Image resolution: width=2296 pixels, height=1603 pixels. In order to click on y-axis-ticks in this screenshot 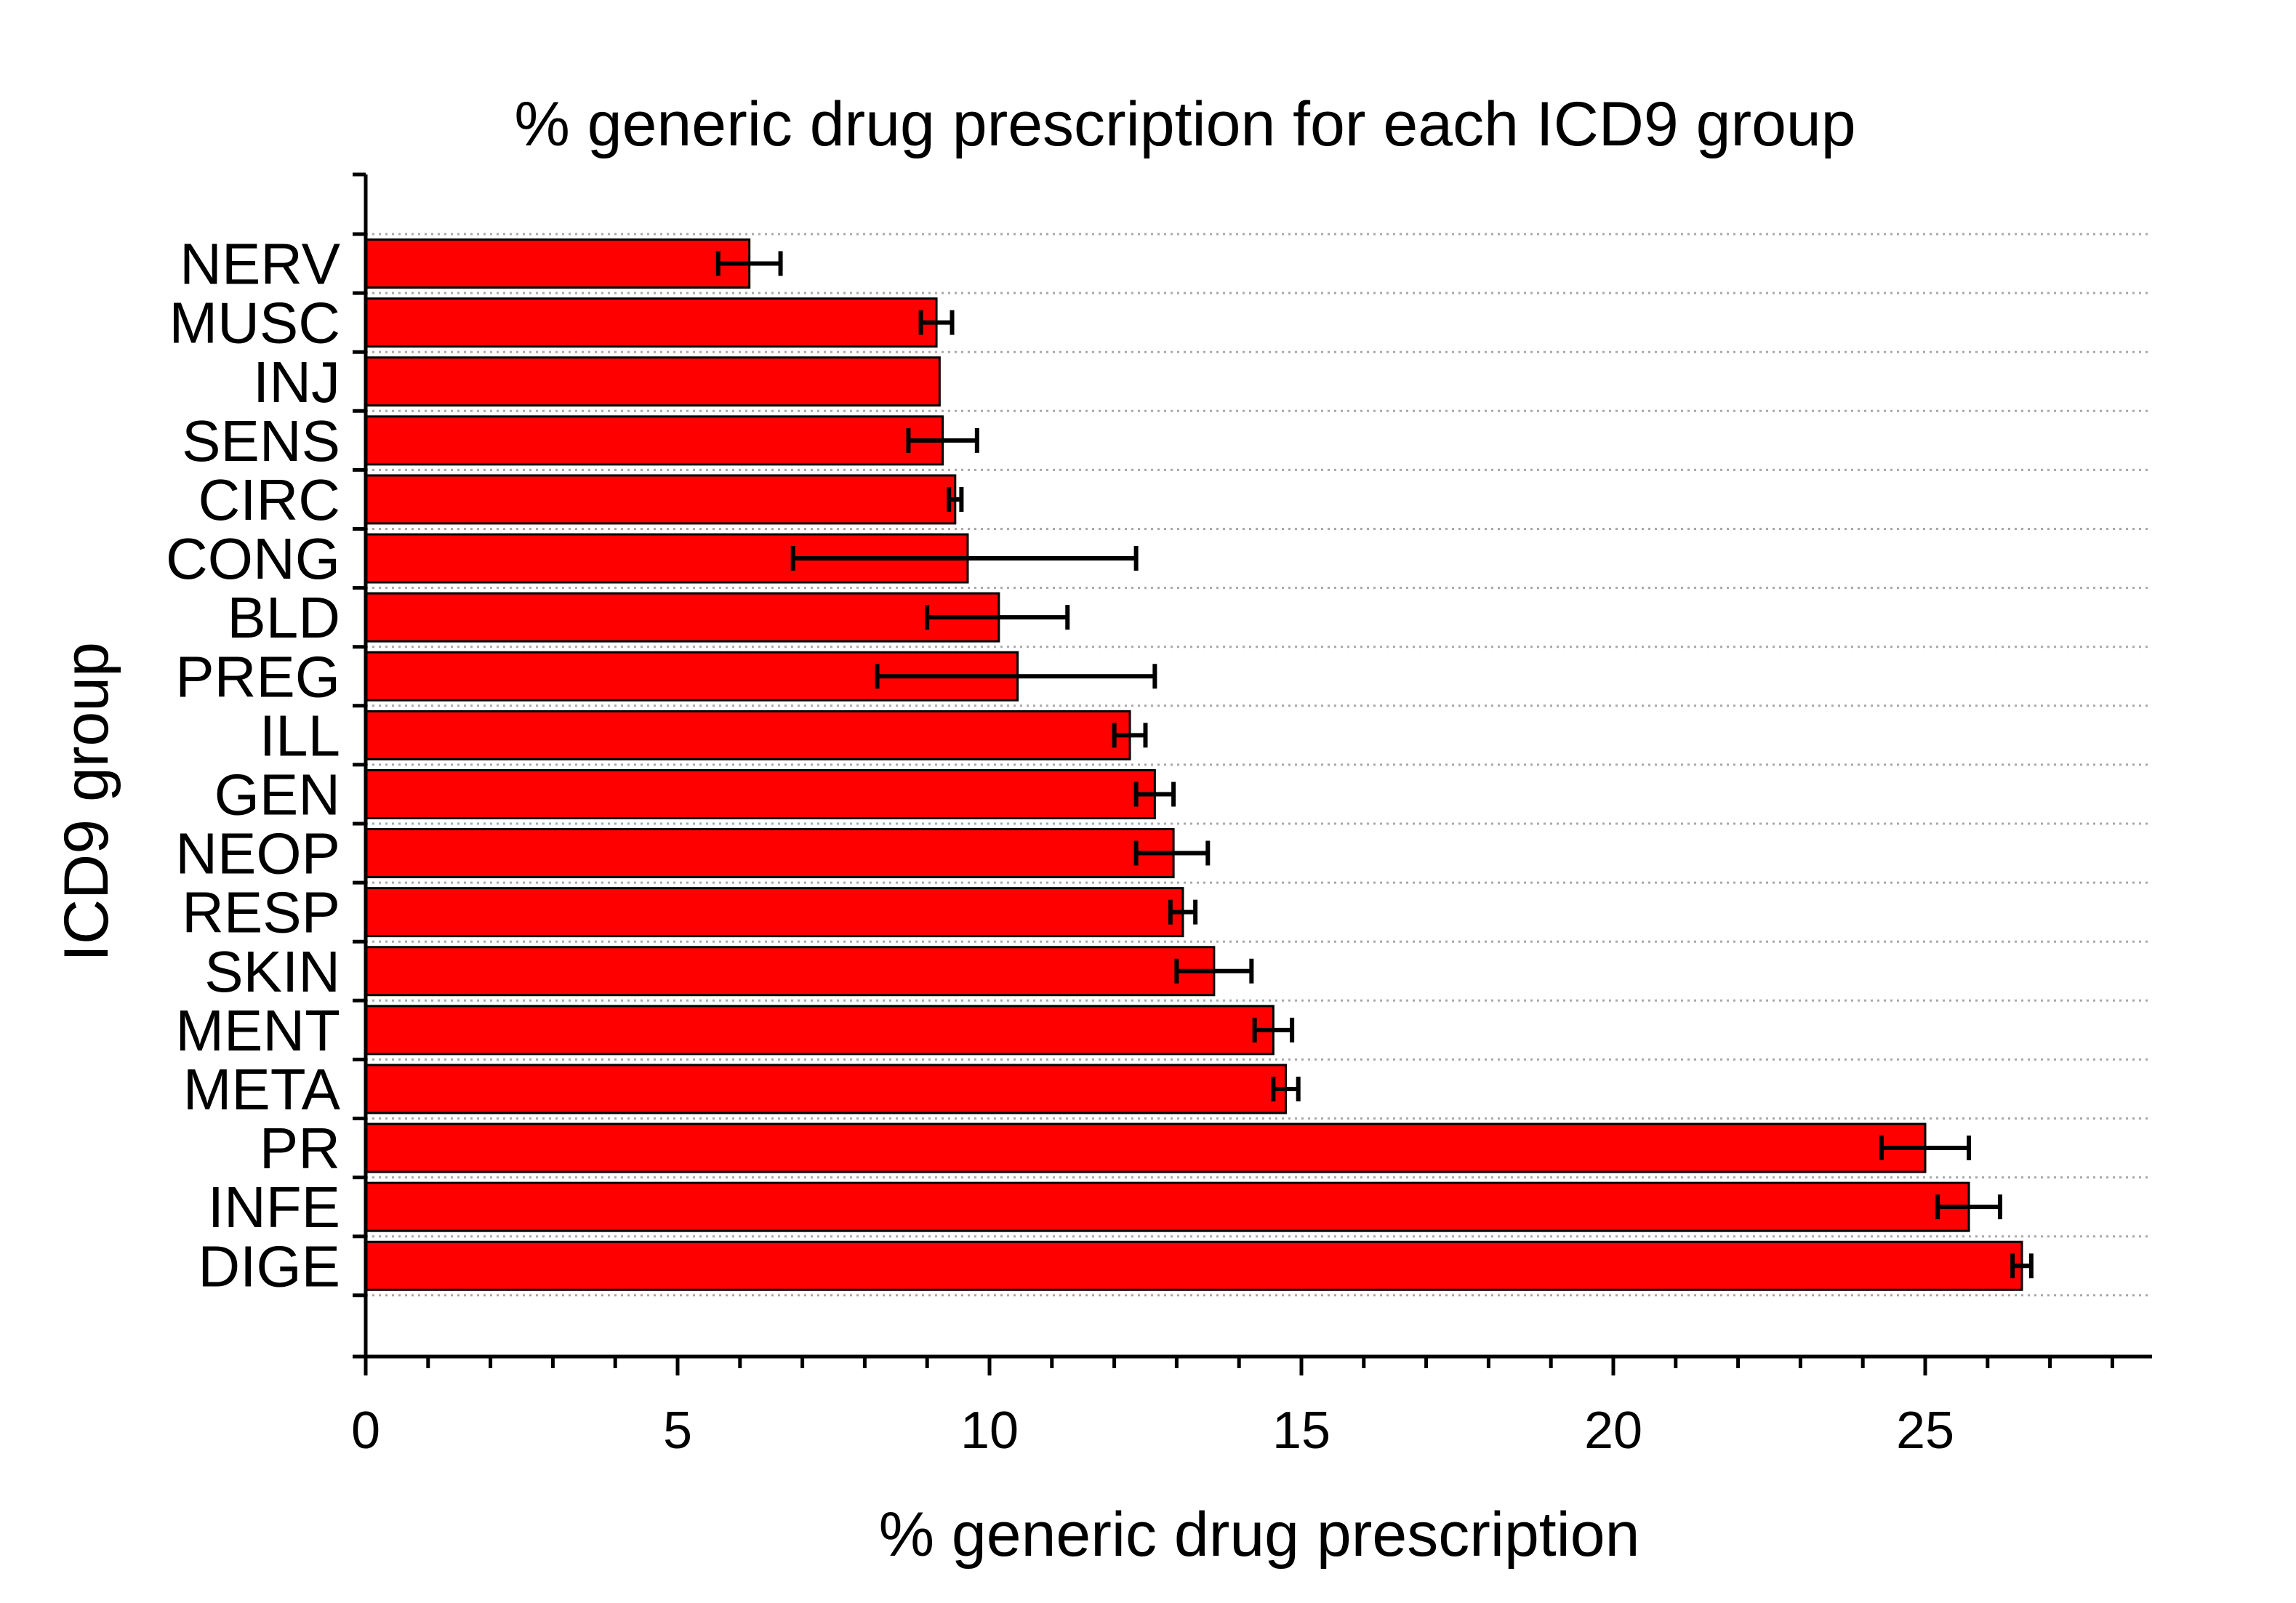, I will do `click(359, 765)`.